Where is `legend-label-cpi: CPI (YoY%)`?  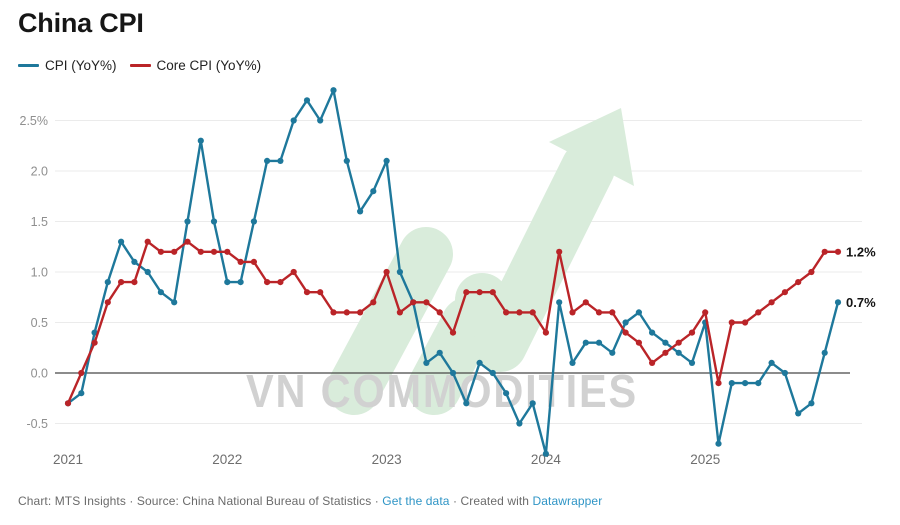 legend-label-cpi: CPI (YoY%) is located at coordinates (81, 65).